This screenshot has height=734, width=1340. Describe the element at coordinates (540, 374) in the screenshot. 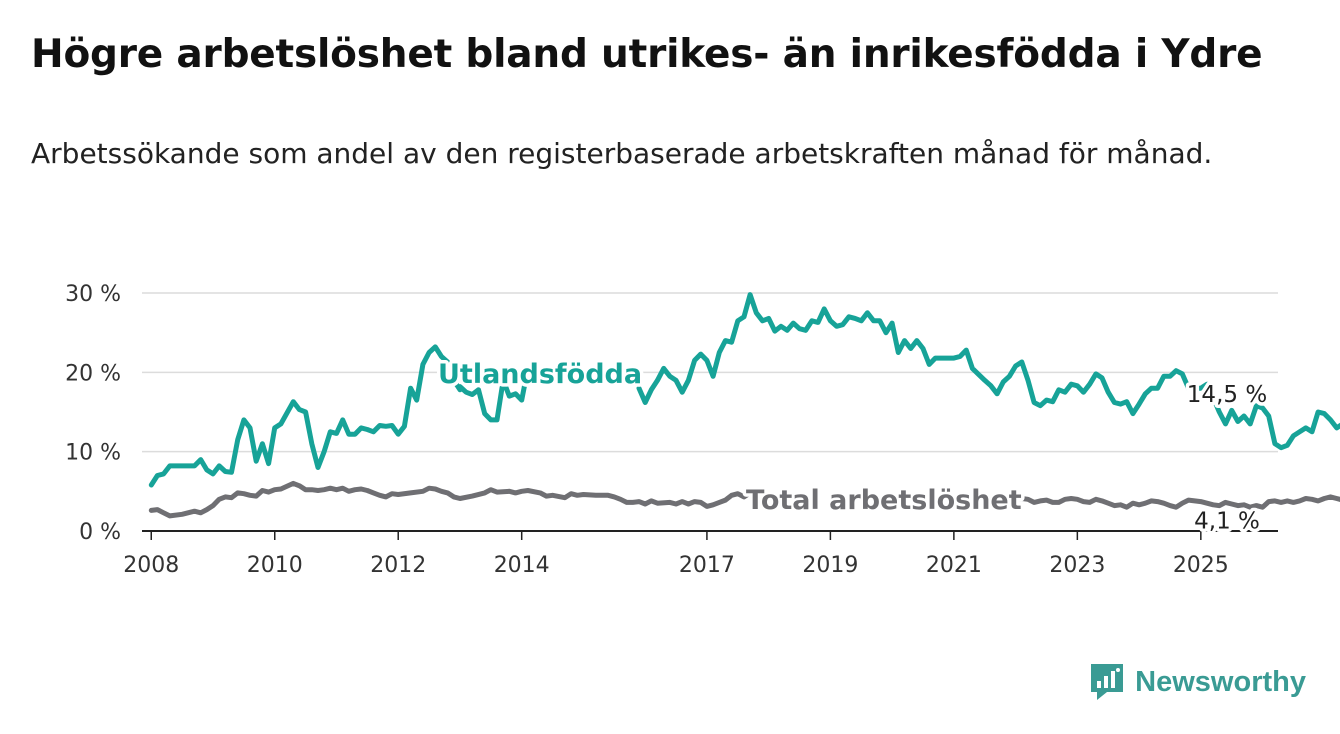

I see `series-label-utlandsfodda: Utlandsfödda` at that location.